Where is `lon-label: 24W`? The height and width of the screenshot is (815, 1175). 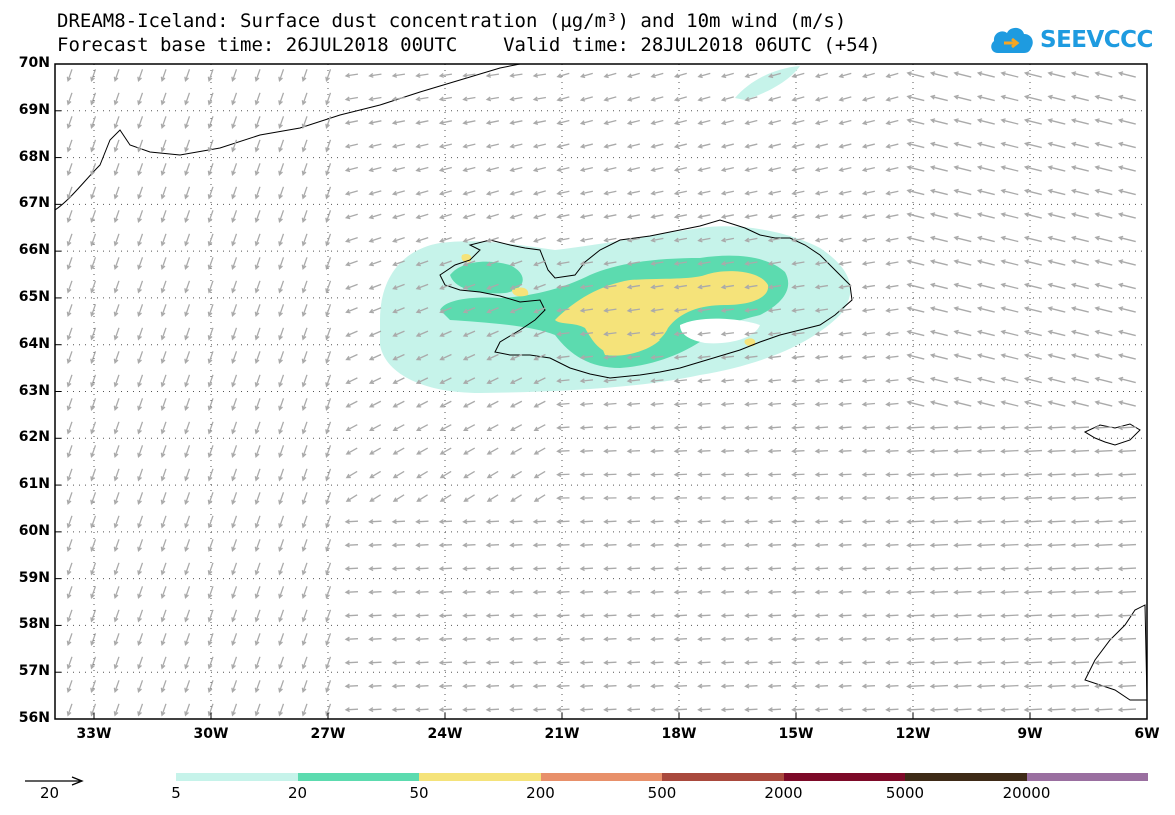
lon-label: 24W is located at coordinates (445, 734).